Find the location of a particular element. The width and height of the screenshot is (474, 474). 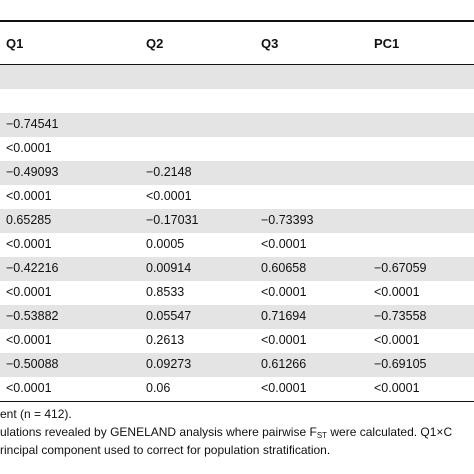

table-row: −0.53882 0.05547 0.71694 −0.73558 is located at coordinates (237, 317).